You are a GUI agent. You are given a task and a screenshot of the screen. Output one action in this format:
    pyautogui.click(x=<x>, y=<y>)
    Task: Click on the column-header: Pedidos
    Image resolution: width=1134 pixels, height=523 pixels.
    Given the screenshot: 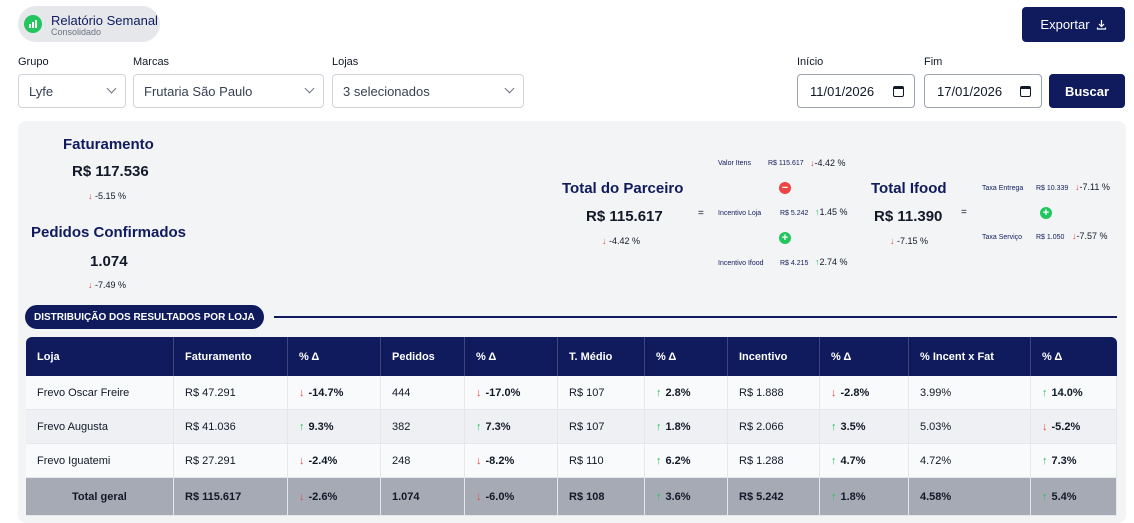 What is the action you would take?
    pyautogui.click(x=423, y=356)
    